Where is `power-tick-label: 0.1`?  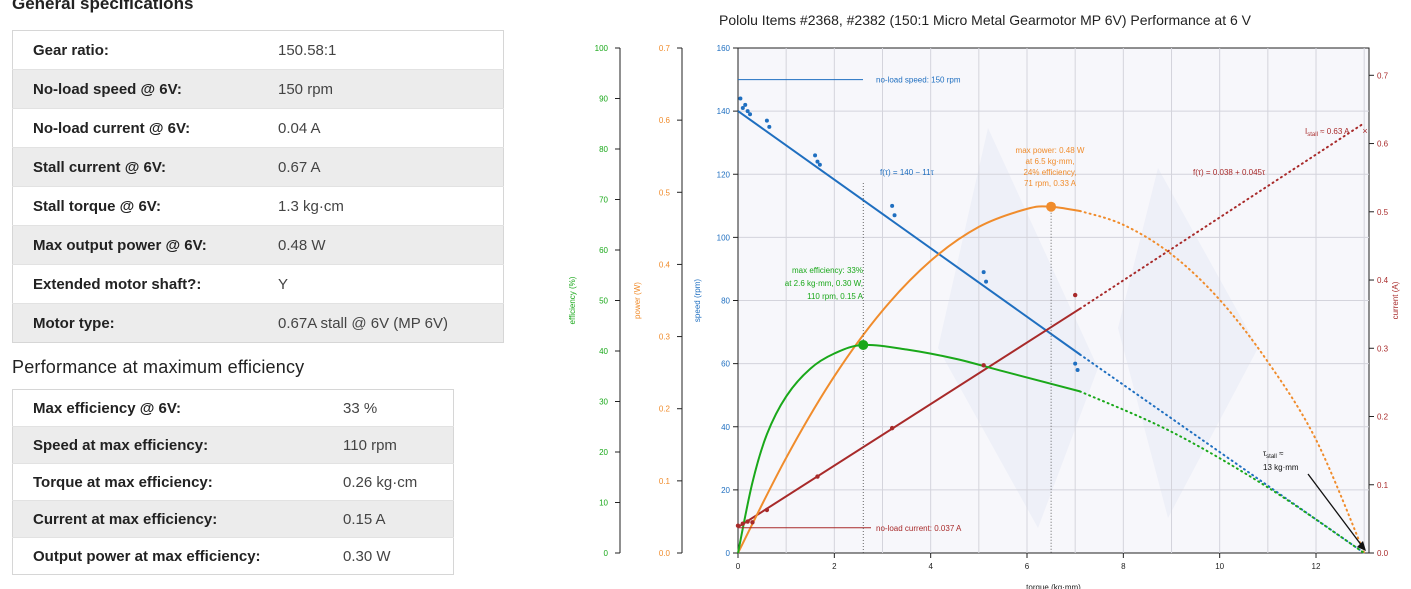
power-tick-label: 0.1 is located at coordinates (665, 481).